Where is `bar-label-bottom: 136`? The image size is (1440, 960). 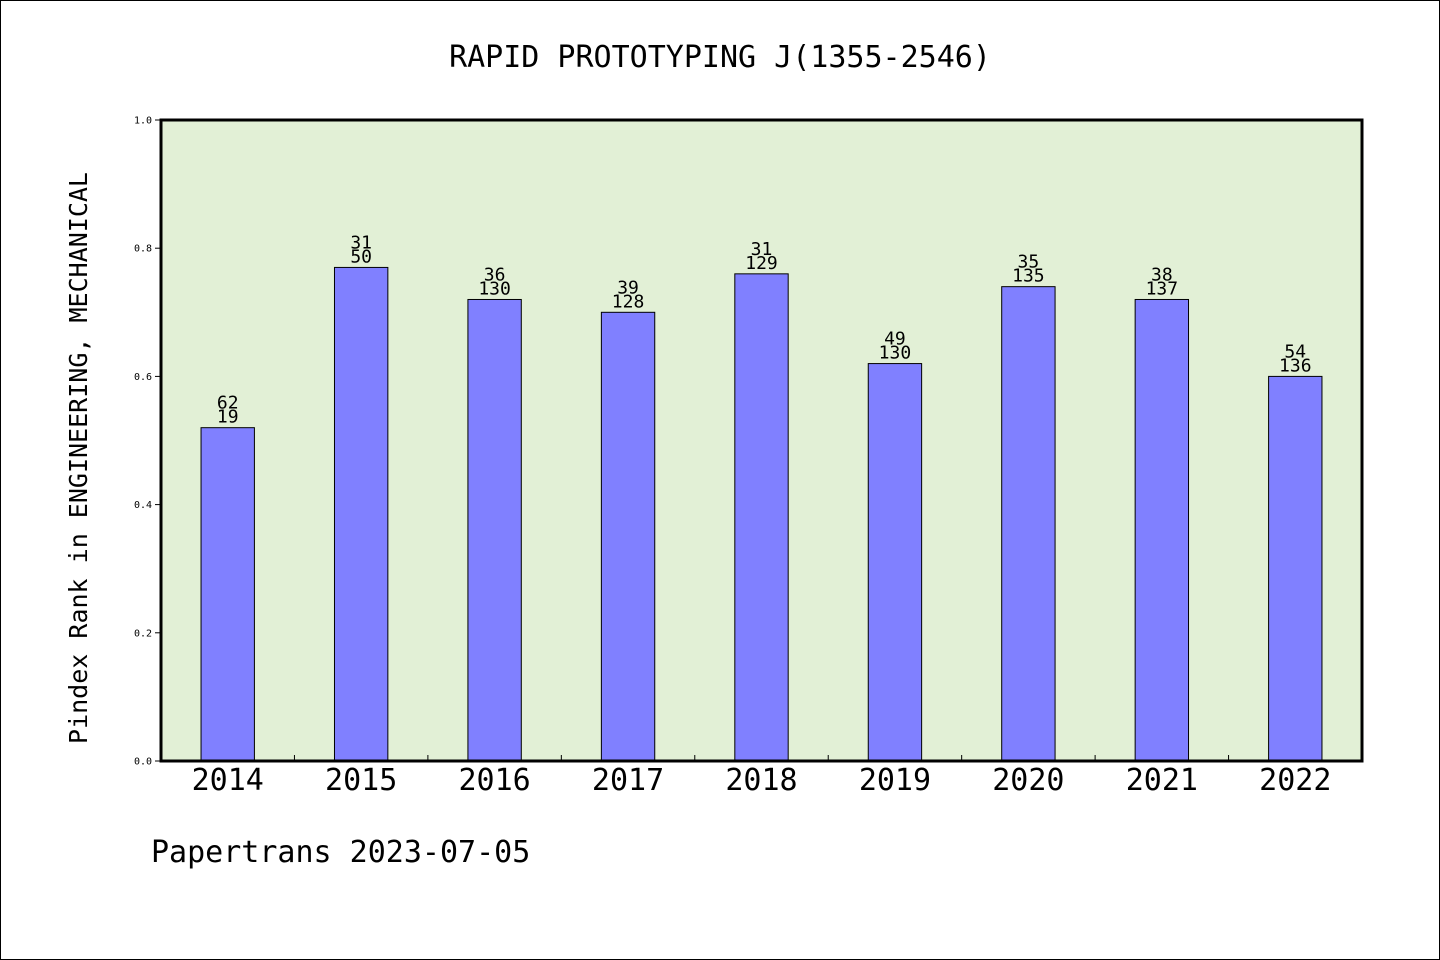 bar-label-bottom: 136 is located at coordinates (1295, 365).